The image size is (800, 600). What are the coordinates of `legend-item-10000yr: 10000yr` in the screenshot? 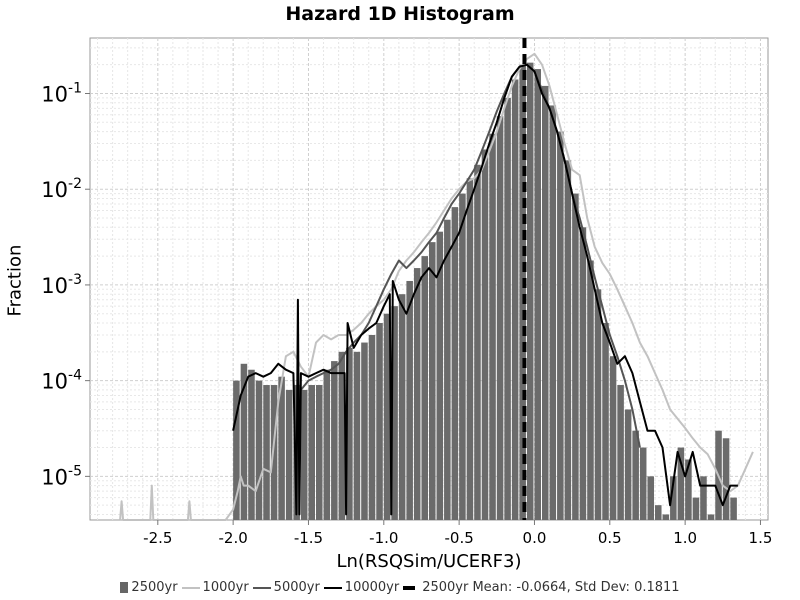 It's located at (361, 587).